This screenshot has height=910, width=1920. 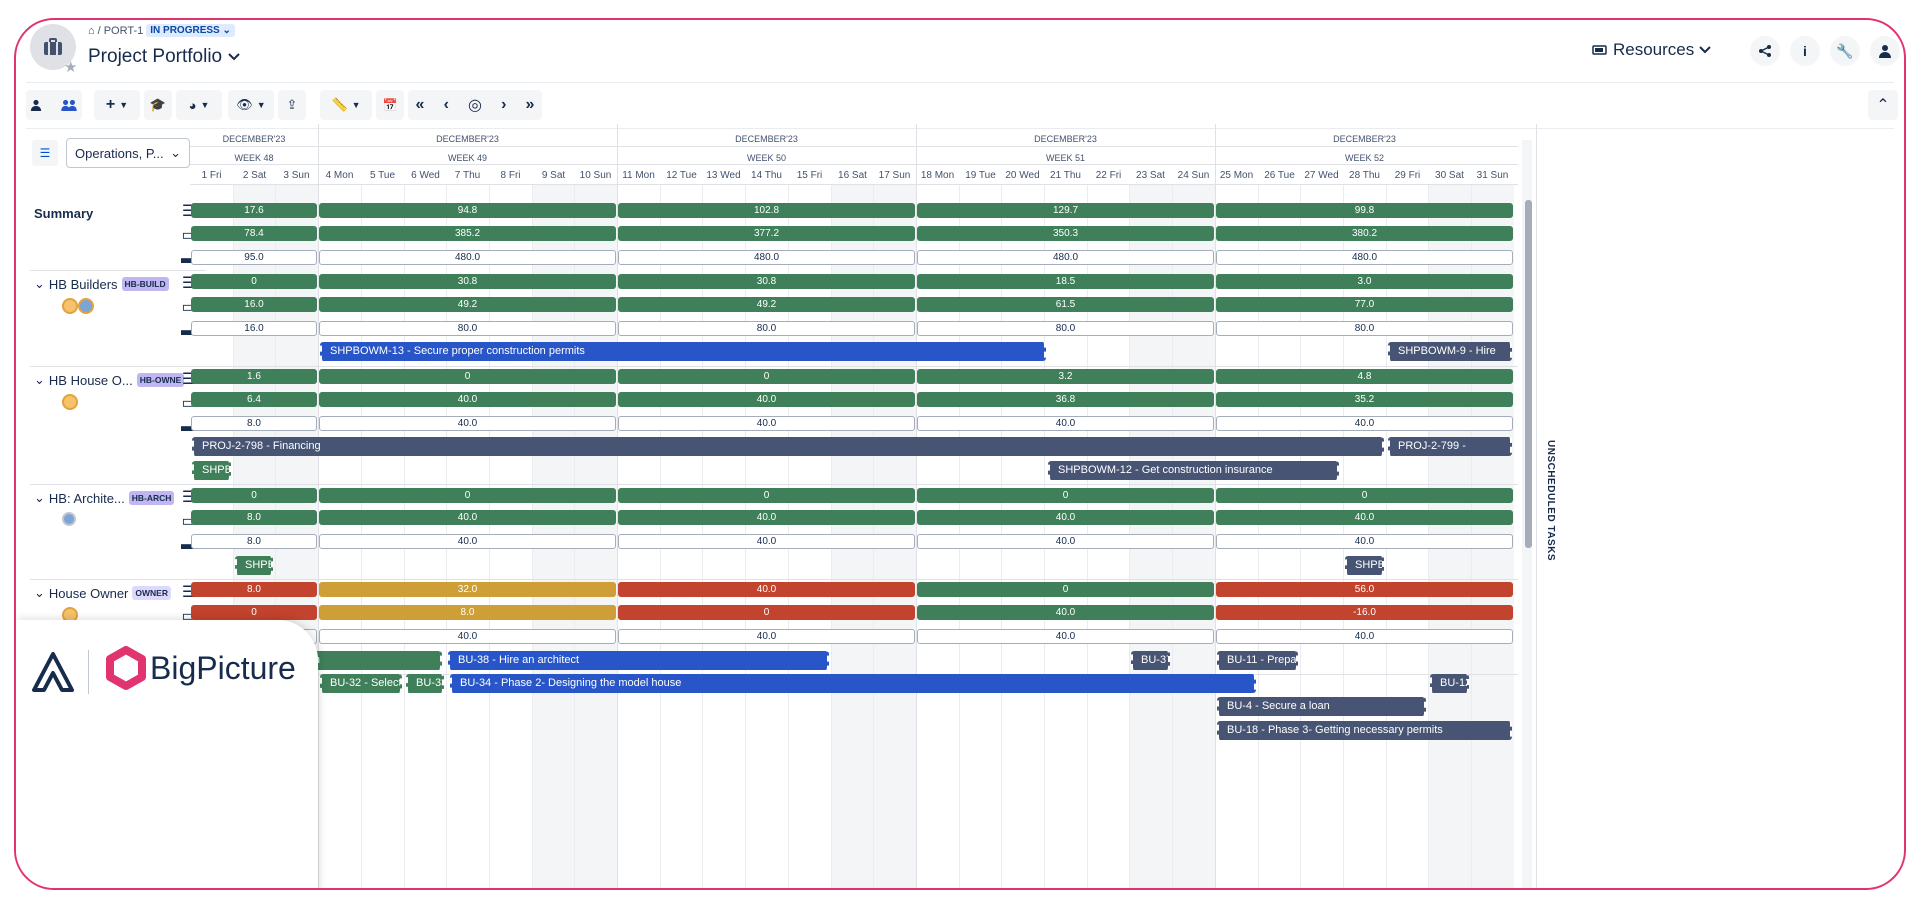 What do you see at coordinates (91, 30) in the screenshot?
I see `home-icon: ⌂` at bounding box center [91, 30].